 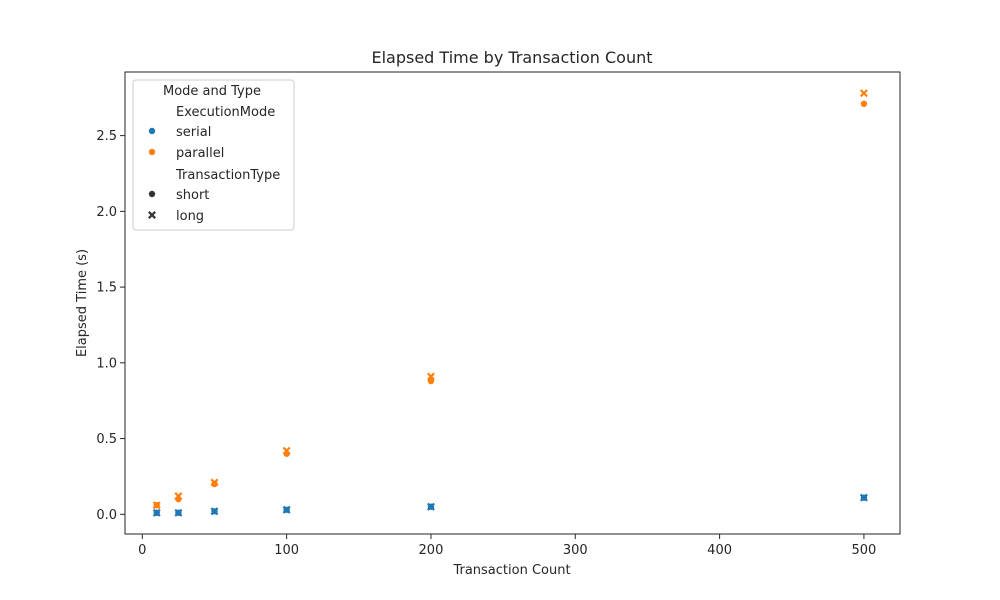 What do you see at coordinates (106, 288) in the screenshot?
I see `y-tick-label: 1.5` at bounding box center [106, 288].